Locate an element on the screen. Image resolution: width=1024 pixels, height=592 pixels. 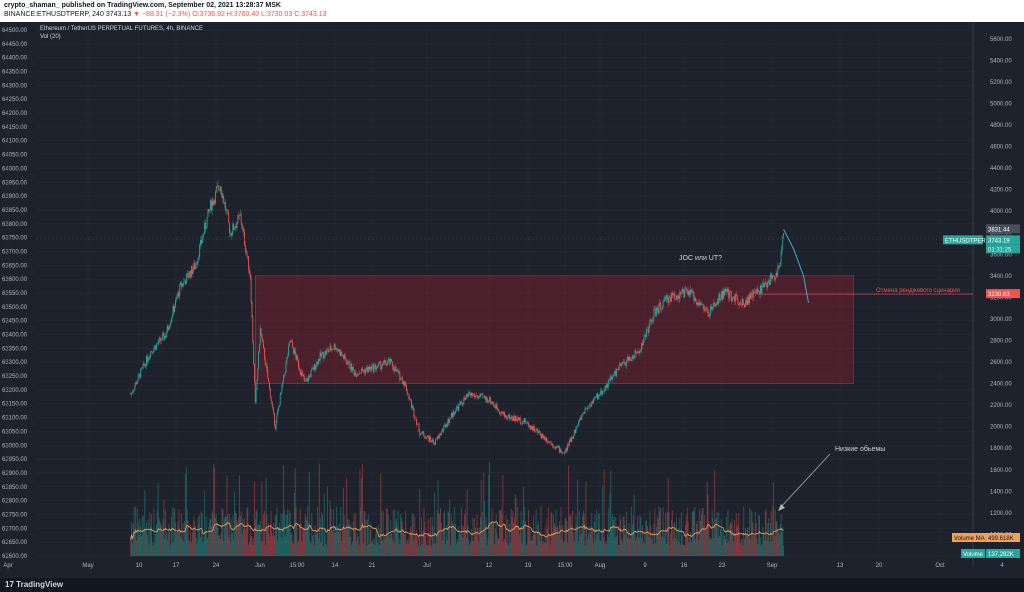
x-axis-tick: 10 is located at coordinates (139, 566).